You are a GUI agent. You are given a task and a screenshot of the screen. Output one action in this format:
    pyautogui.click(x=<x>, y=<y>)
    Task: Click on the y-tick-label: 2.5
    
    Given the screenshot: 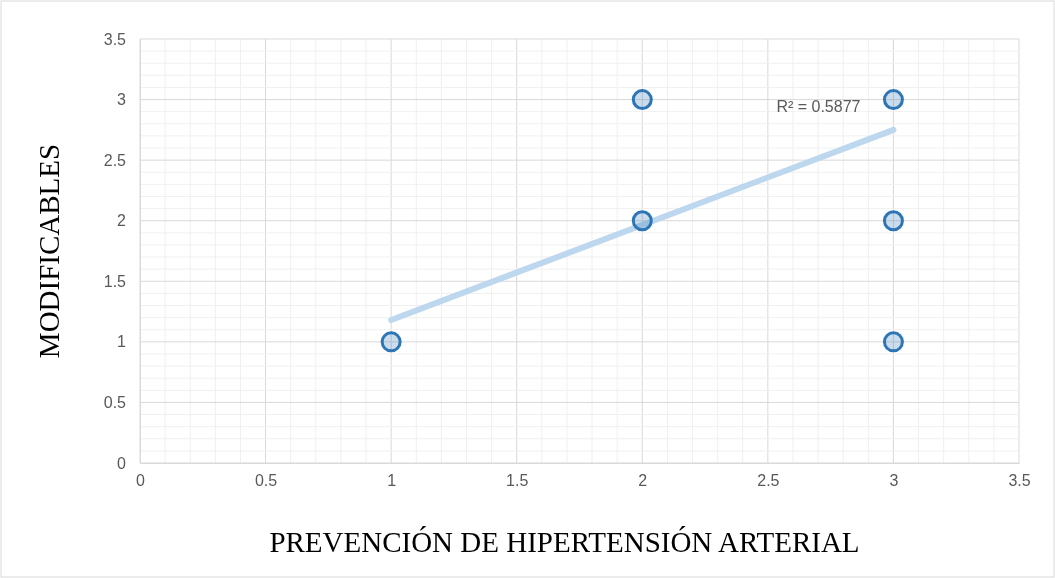 What is the action you would take?
    pyautogui.click(x=115, y=160)
    